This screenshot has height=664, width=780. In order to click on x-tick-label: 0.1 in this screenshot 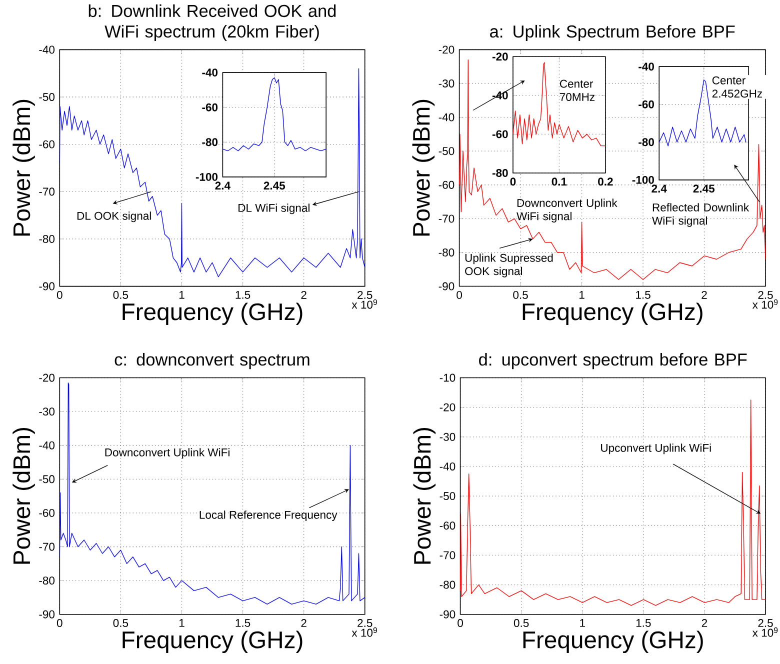, I will do `click(559, 182)`.